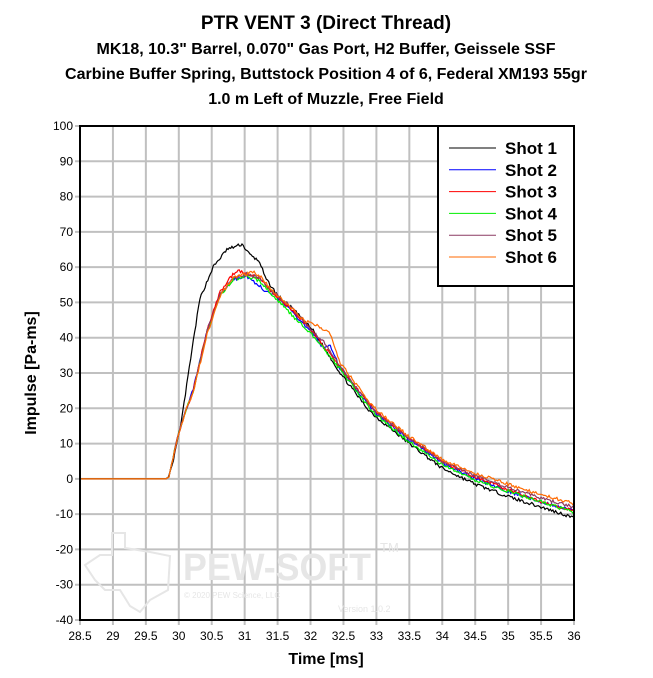  What do you see at coordinates (113, 636) in the screenshot?
I see `x-tick-label: 29` at bounding box center [113, 636].